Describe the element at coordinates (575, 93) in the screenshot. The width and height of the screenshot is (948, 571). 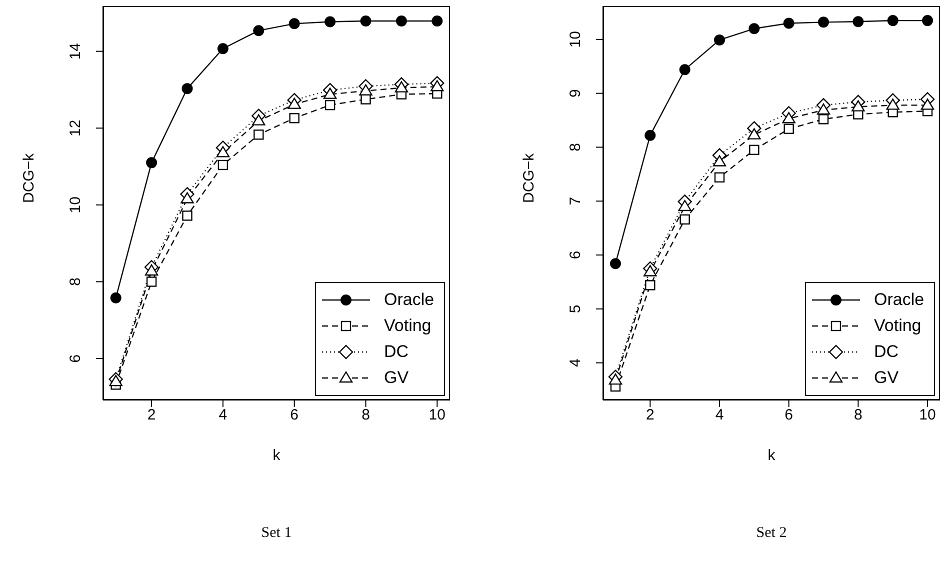
I see `y-tick-label: 9` at that location.